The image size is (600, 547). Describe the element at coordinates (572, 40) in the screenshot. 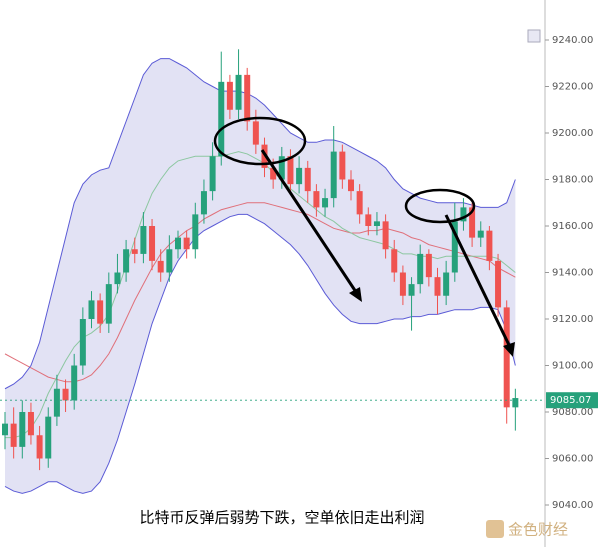

I see `y-tick-label: 9240.00` at that location.